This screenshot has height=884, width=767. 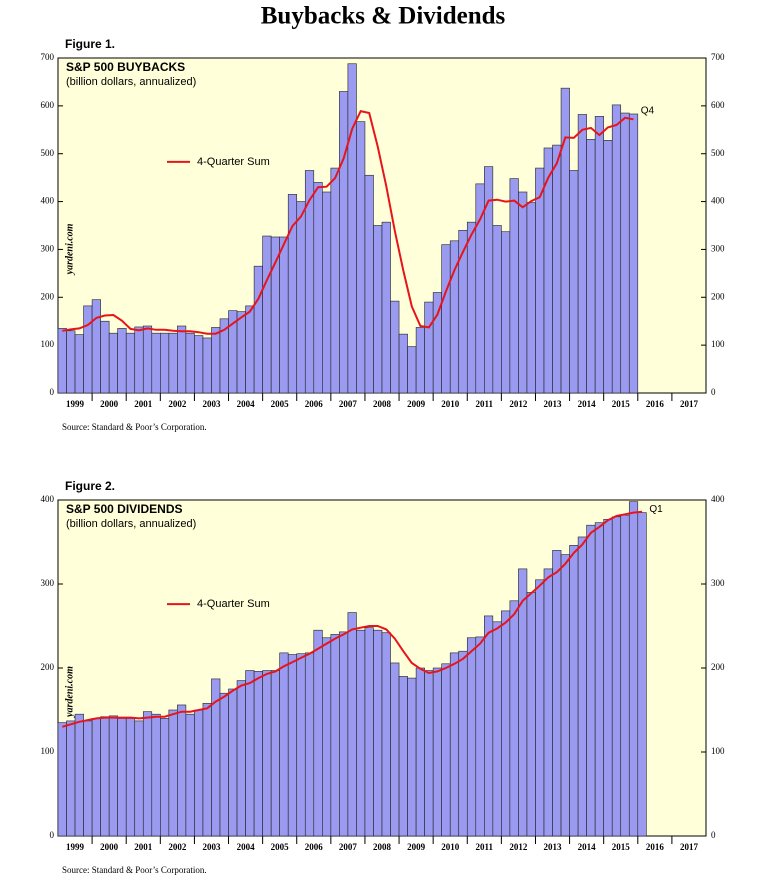 I want to click on x-tick-label: 2007, so click(x=348, y=847).